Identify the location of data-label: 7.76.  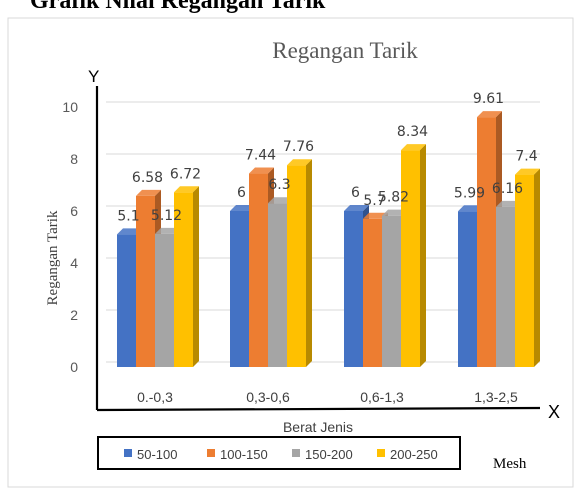
(298, 147).